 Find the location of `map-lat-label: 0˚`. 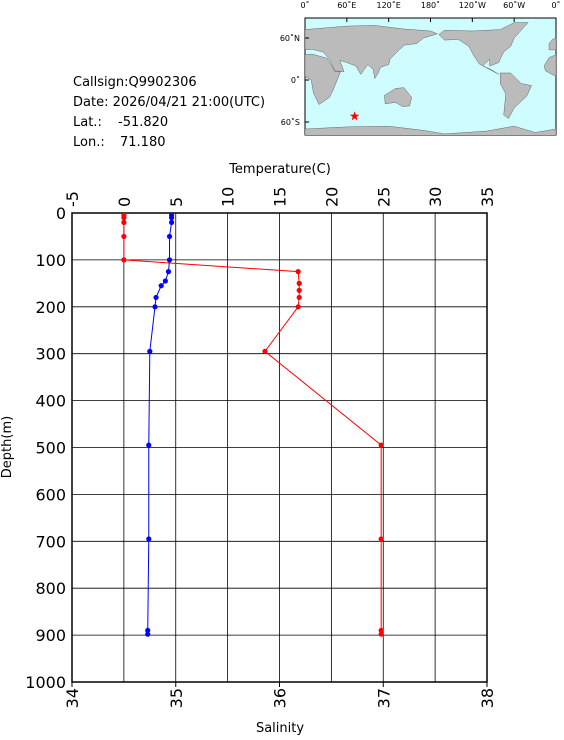

map-lat-label: 0˚ is located at coordinates (295, 80).